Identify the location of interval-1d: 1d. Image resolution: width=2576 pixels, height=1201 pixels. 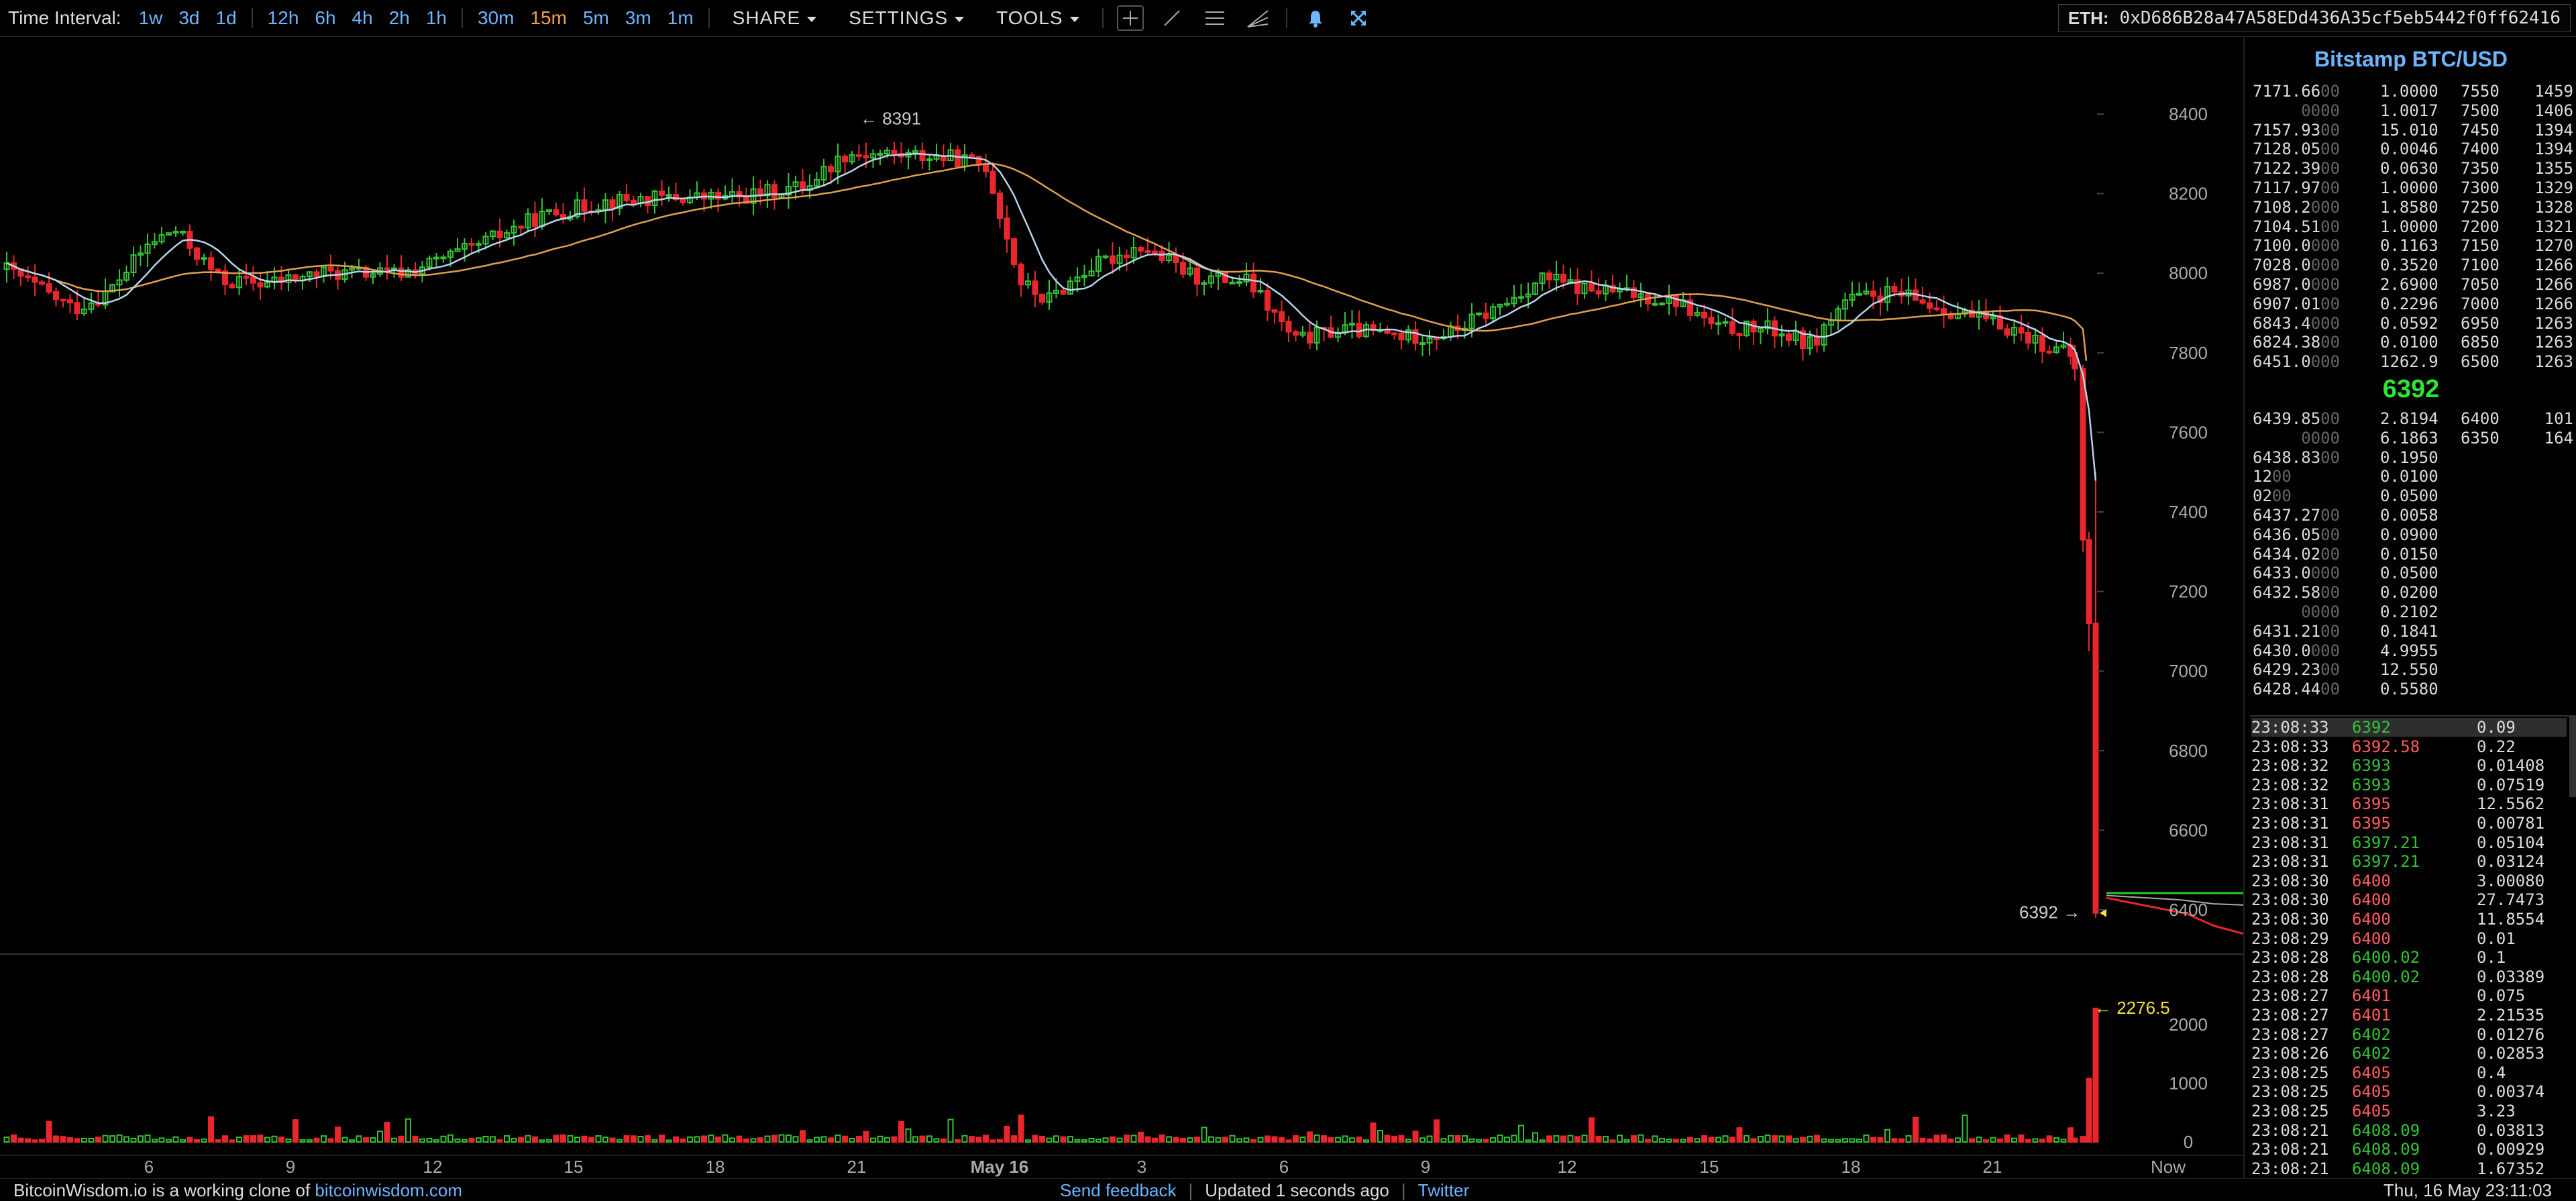
(226, 17).